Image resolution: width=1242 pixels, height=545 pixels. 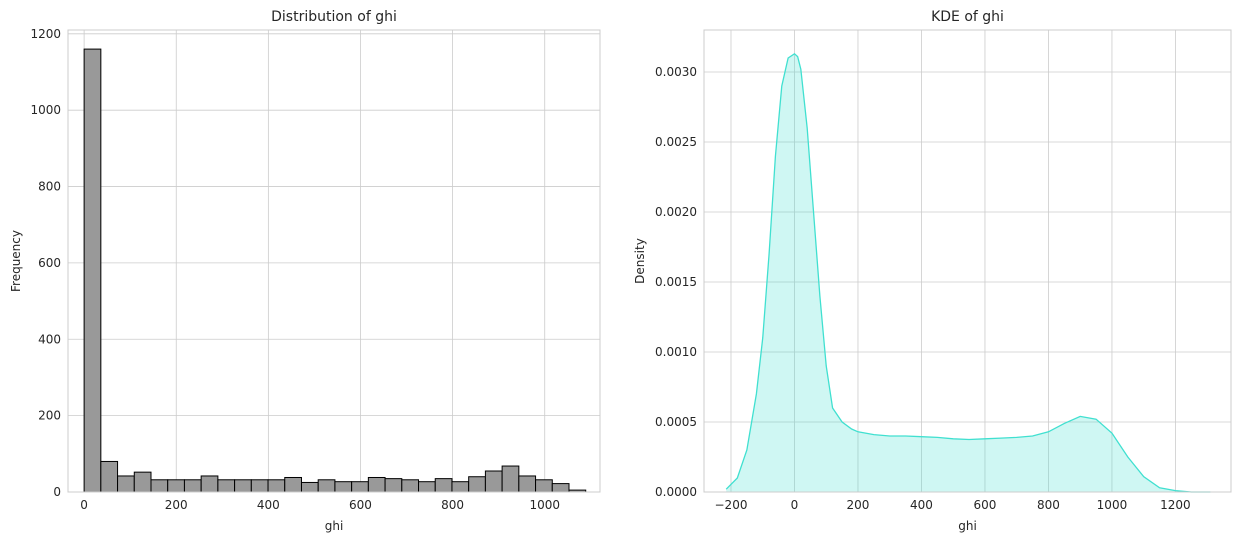 I want to click on histogram-x-axis-label: ghi, so click(x=334, y=526).